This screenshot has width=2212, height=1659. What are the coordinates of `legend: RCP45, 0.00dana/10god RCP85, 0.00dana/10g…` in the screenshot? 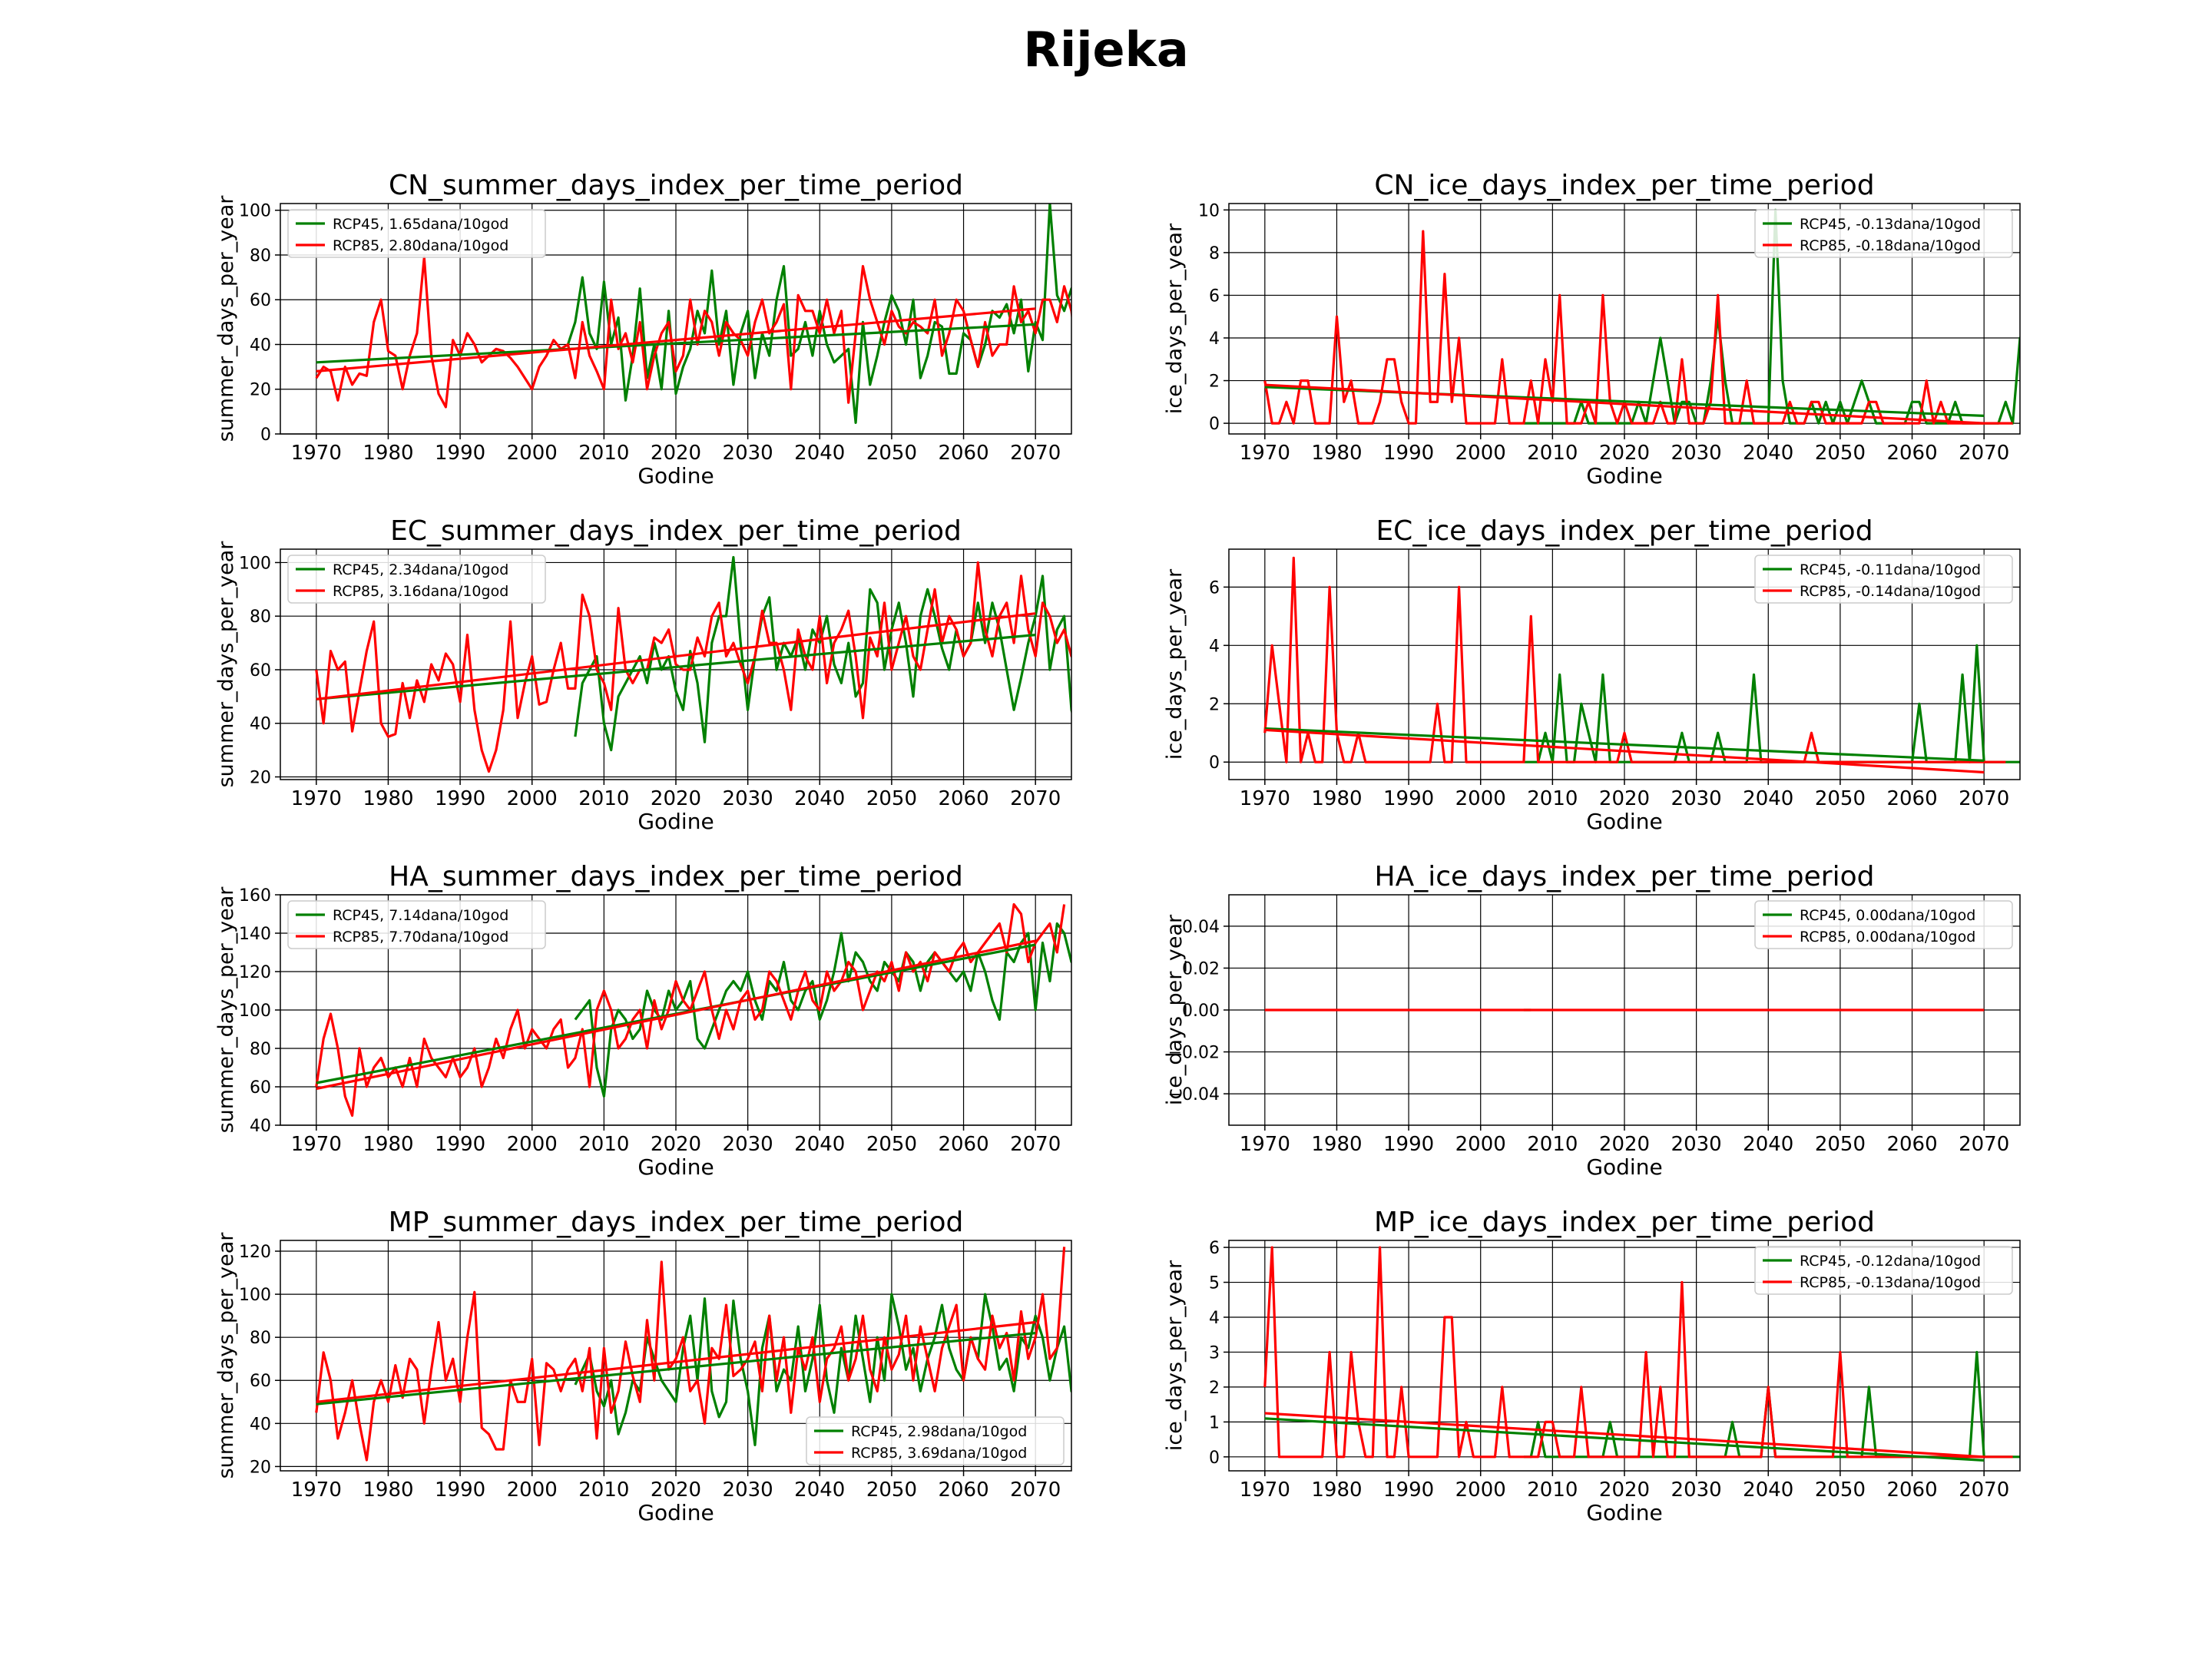 It's located at (1883, 925).